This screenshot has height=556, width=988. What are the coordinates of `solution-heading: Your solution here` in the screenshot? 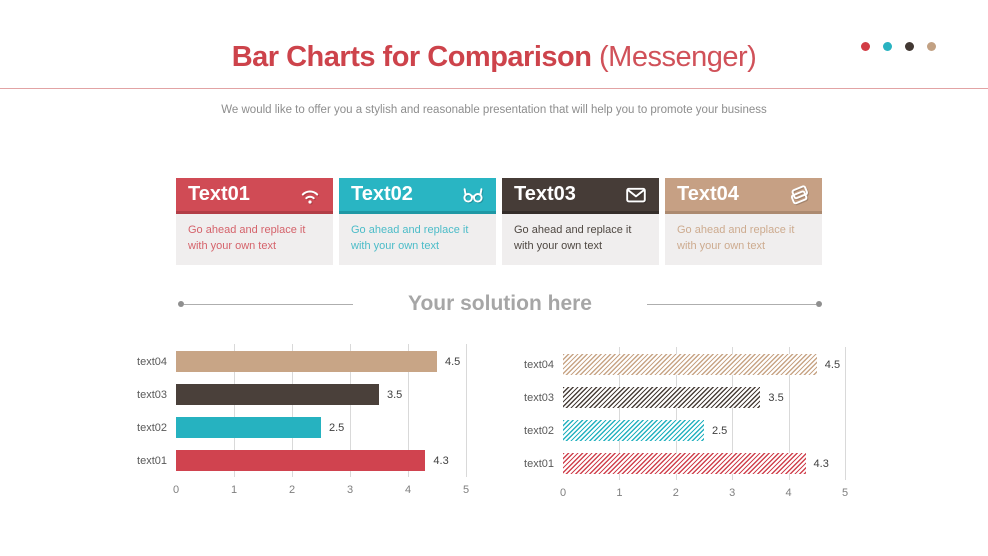 It's located at (500, 303).